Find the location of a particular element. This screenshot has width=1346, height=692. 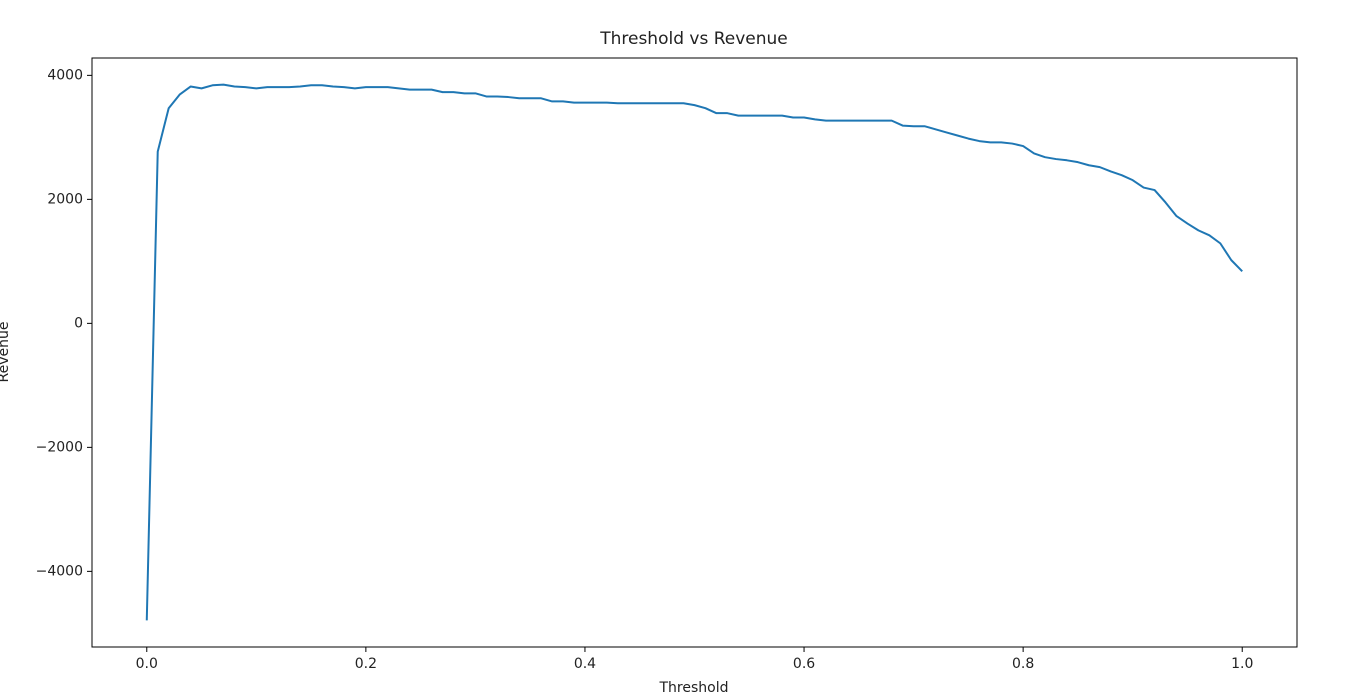

x-tick-label: 0.0 is located at coordinates (147, 664).